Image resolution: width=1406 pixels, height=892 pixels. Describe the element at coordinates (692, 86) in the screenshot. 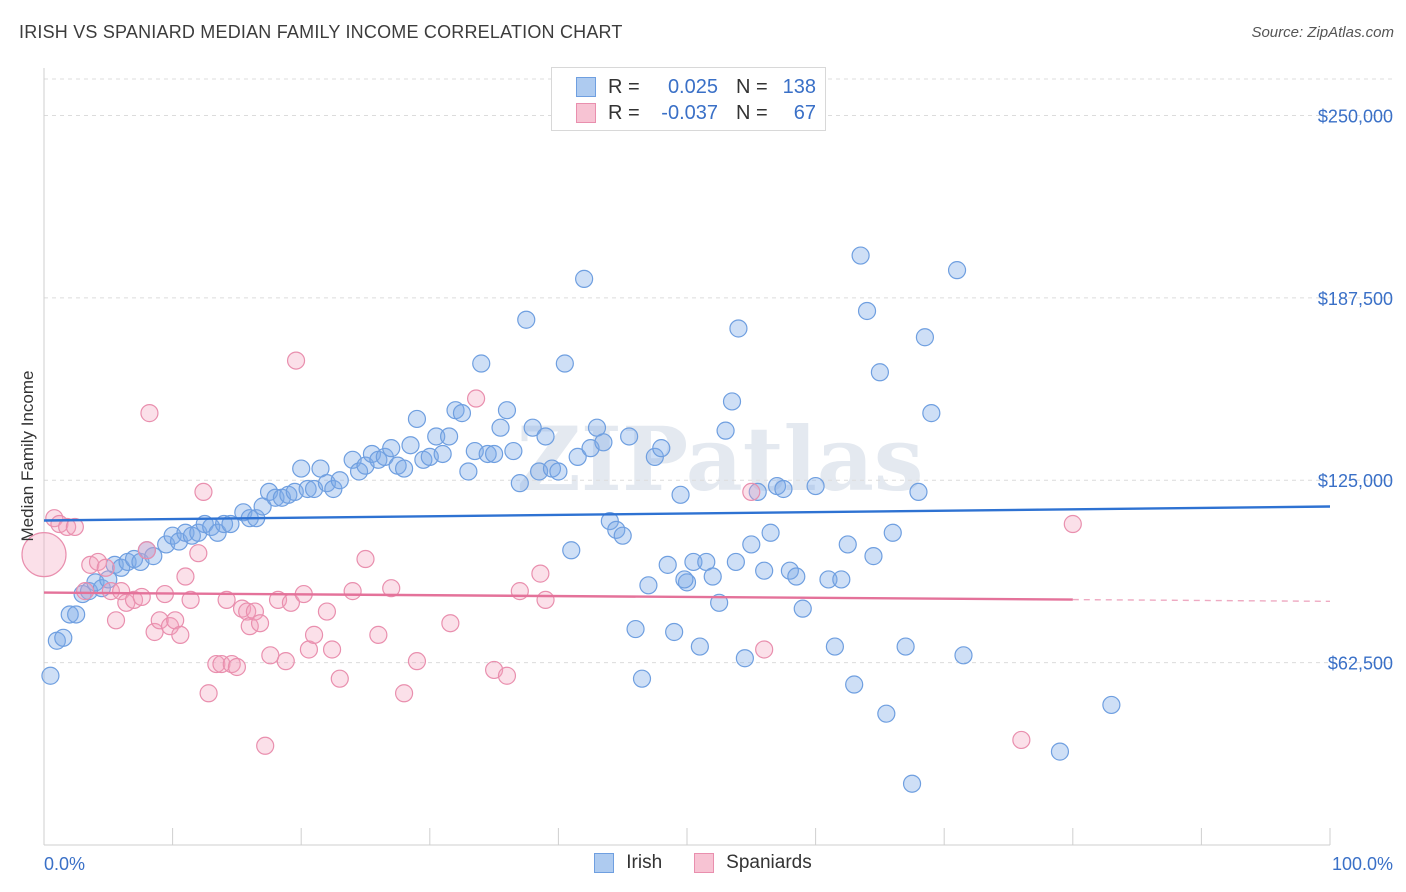

I see `r-value: 0.025` at that location.